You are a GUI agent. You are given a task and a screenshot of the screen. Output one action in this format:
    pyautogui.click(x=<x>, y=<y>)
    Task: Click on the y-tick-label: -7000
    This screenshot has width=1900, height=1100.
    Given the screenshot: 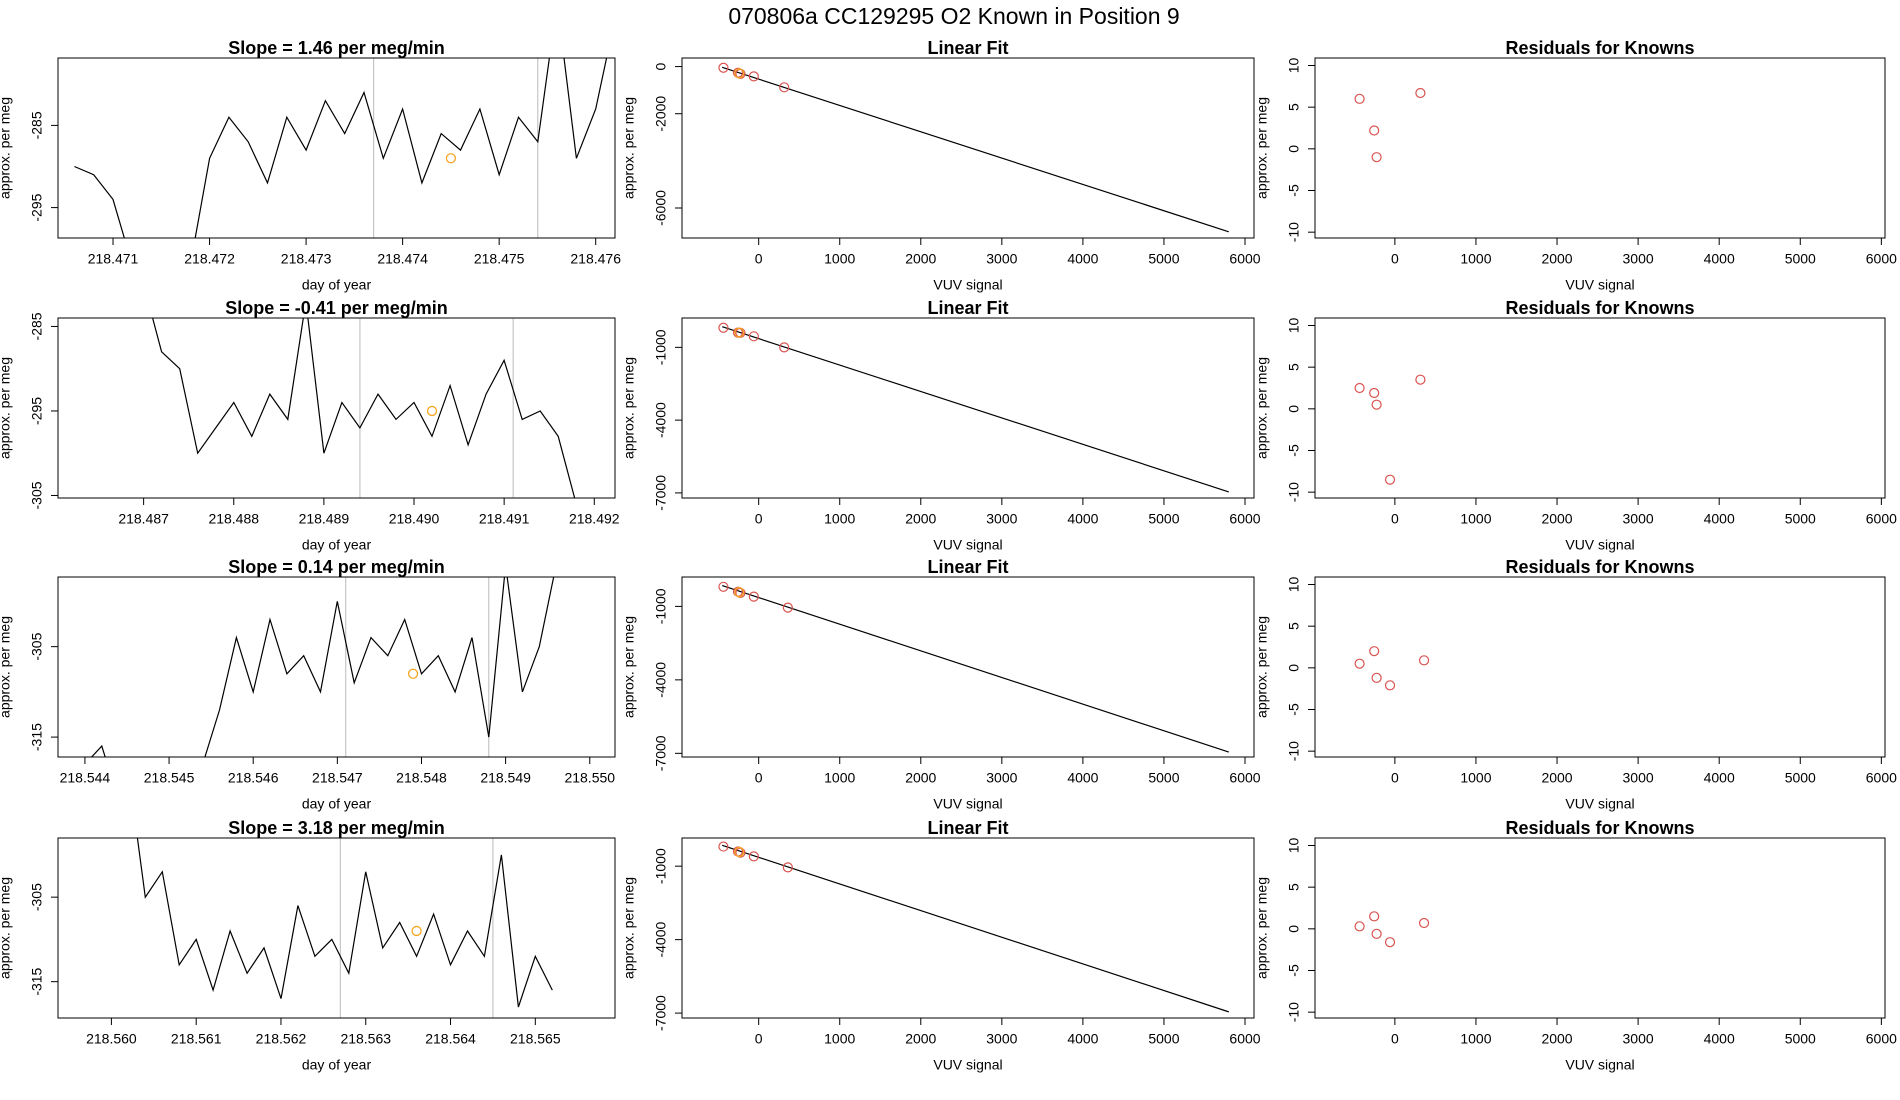 What is the action you would take?
    pyautogui.click(x=661, y=493)
    